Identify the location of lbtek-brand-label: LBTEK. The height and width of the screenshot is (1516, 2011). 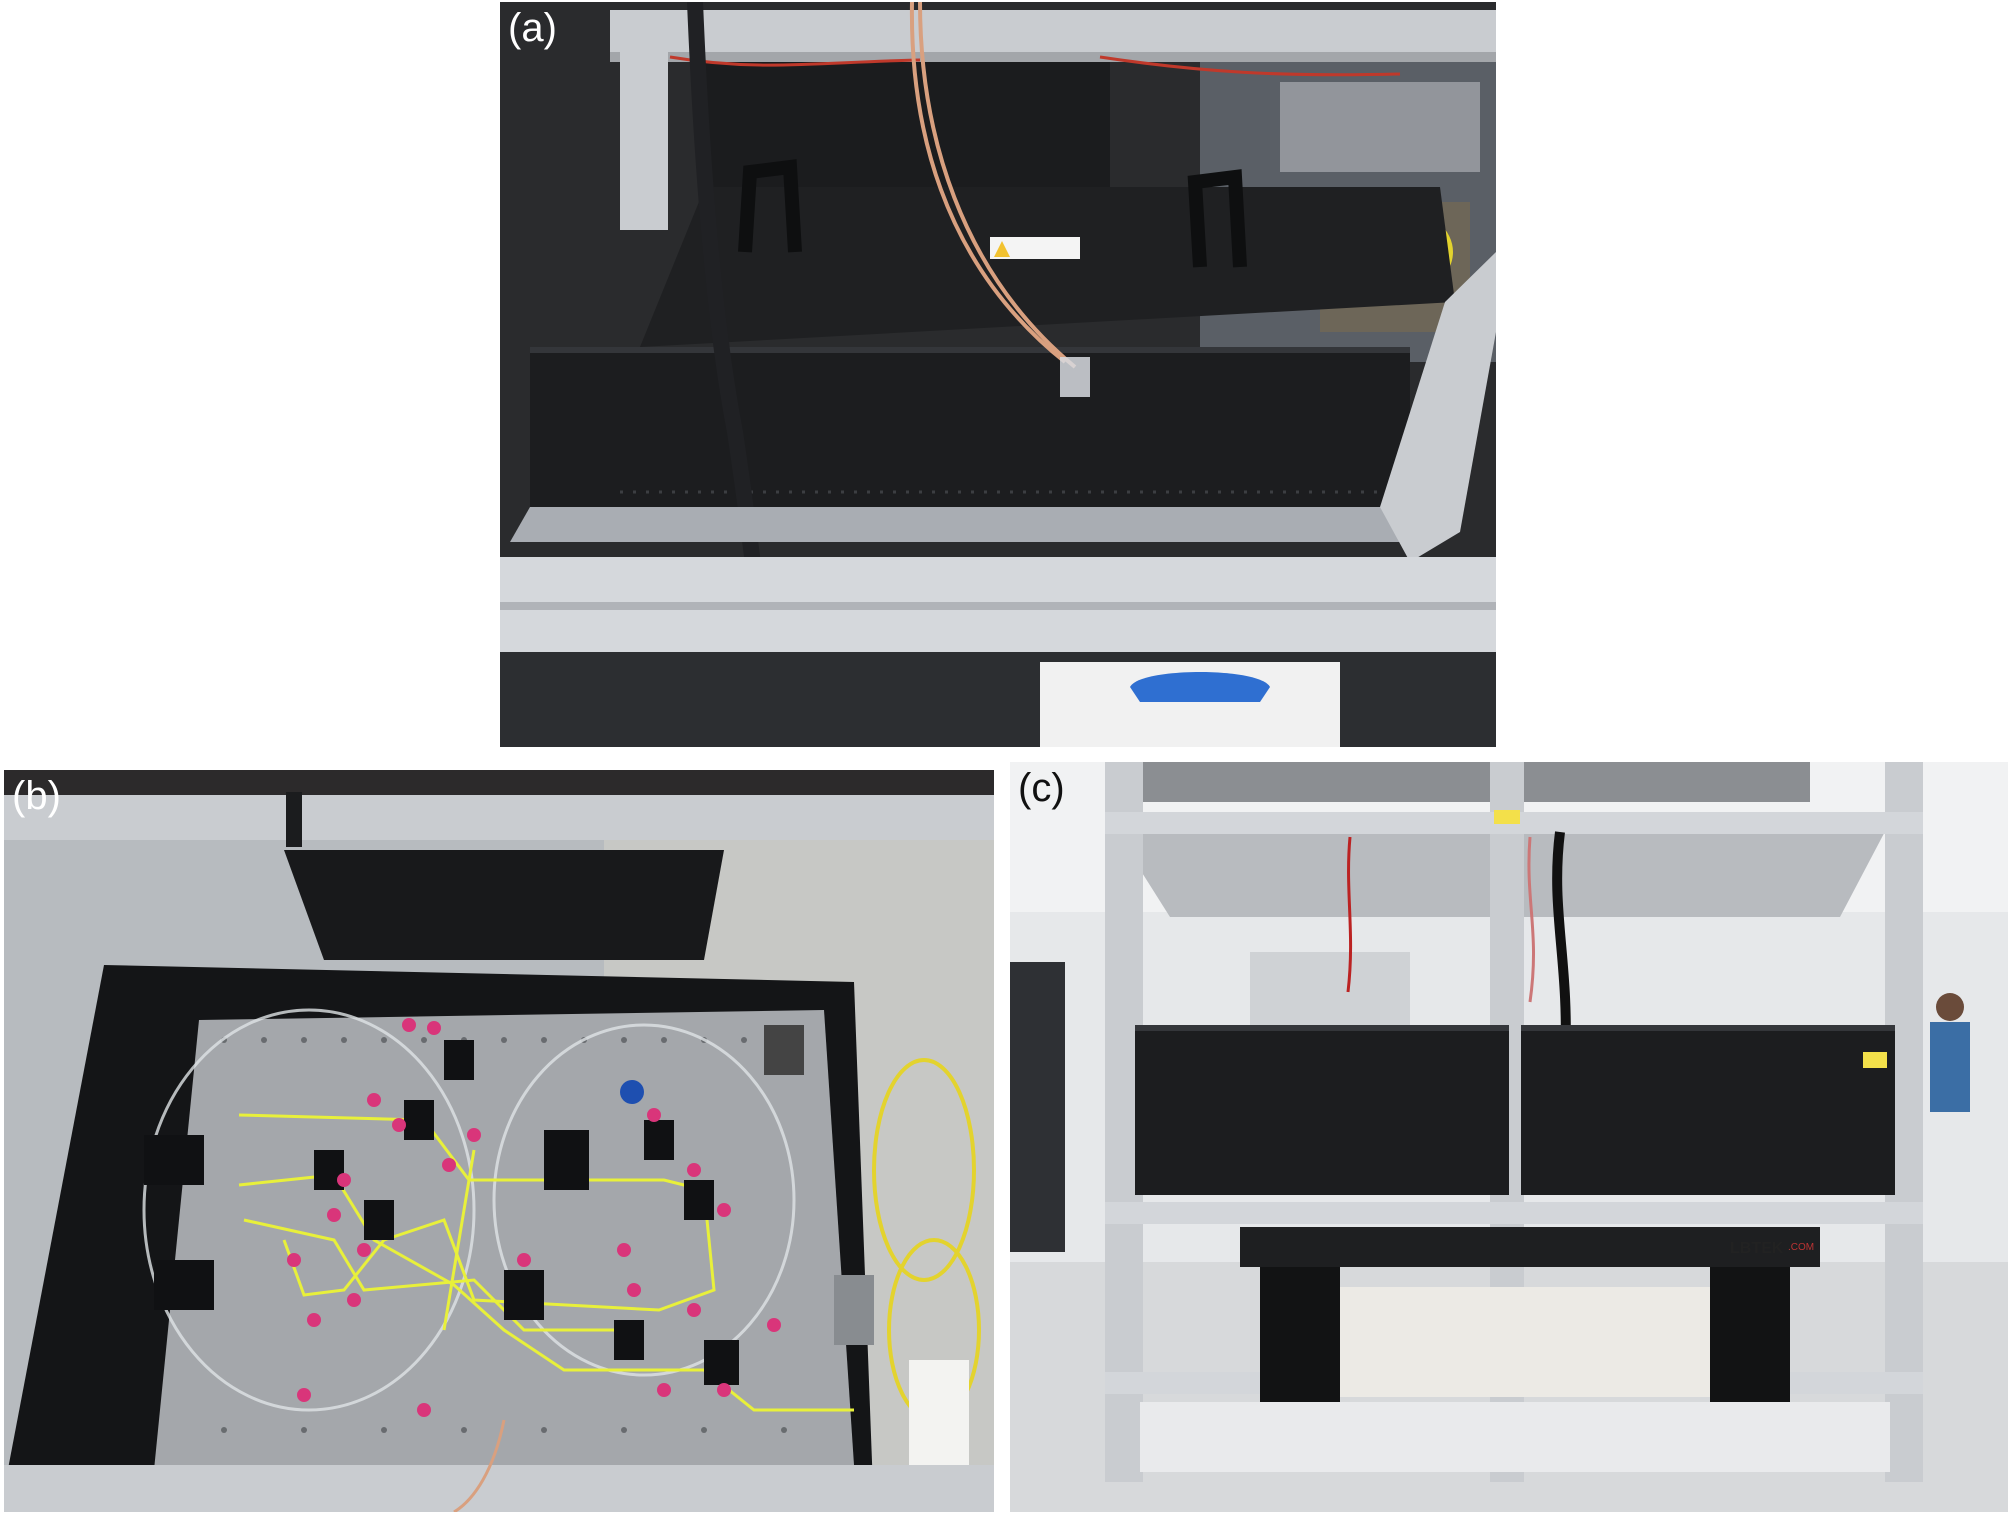
(1757, 1248).